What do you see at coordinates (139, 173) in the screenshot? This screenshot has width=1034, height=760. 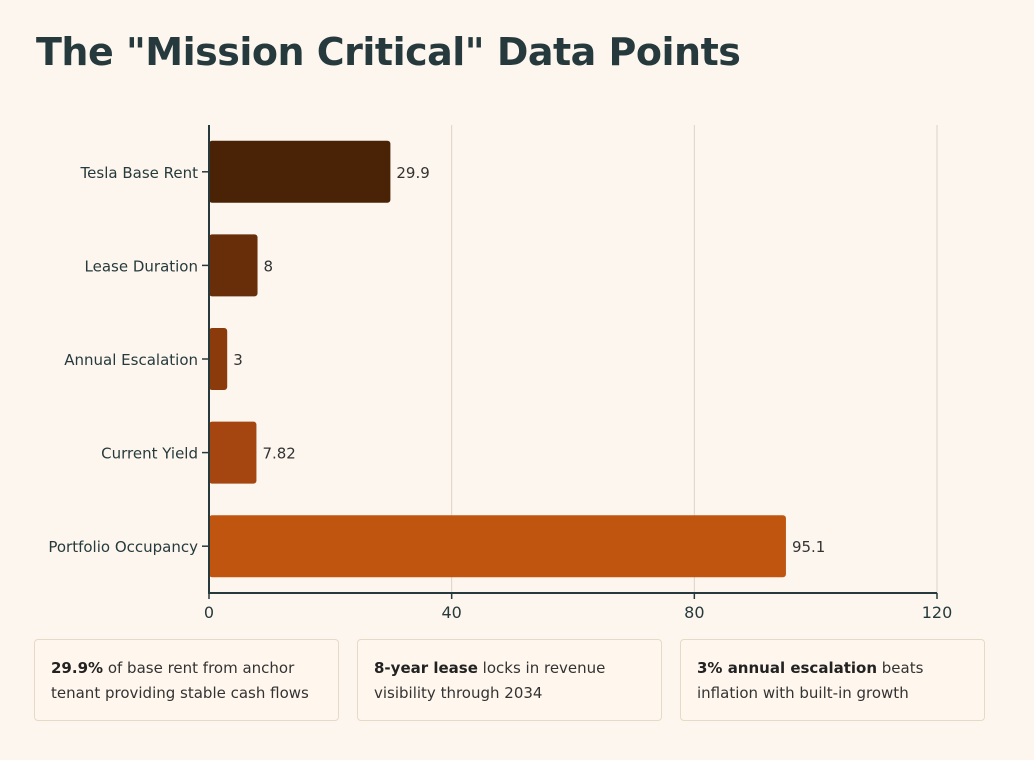 I see `category-label: Tesla Base Rent` at bounding box center [139, 173].